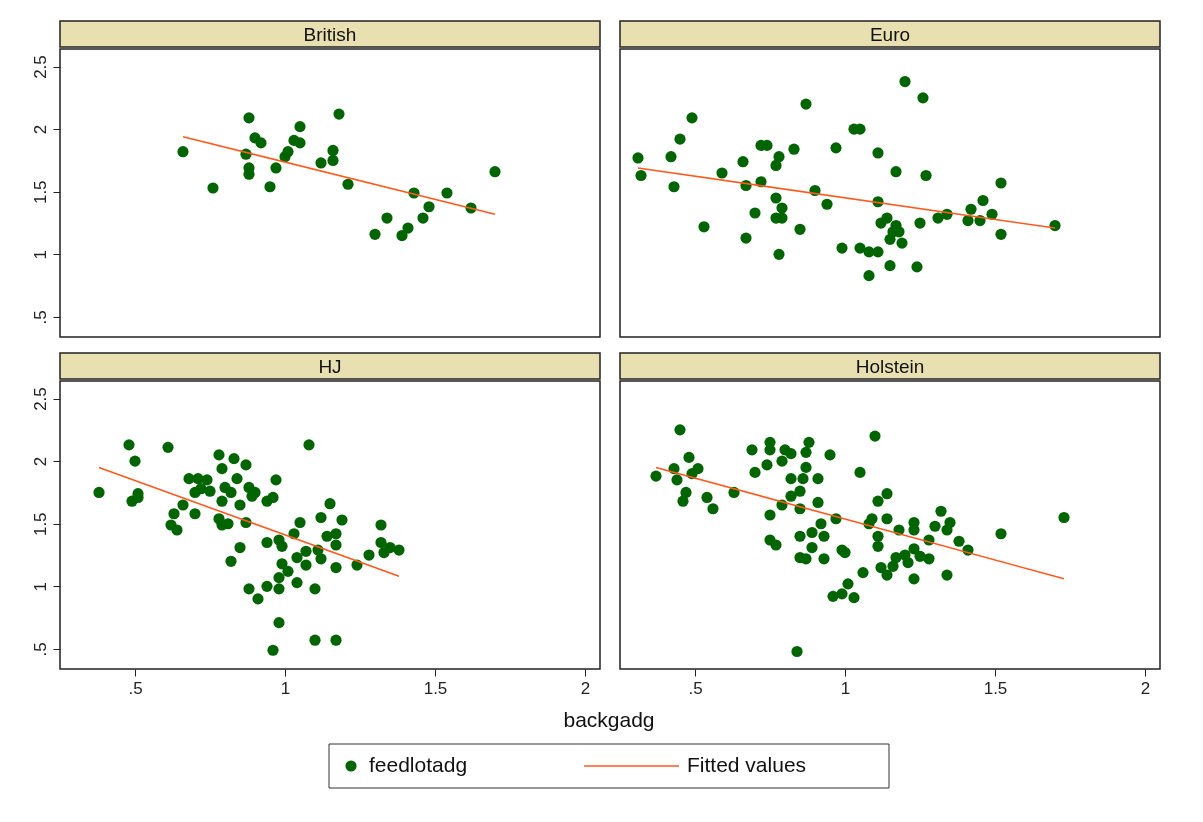 The height and width of the screenshot is (822, 1203). I want to click on x-axis-title: backgadg, so click(609, 719).